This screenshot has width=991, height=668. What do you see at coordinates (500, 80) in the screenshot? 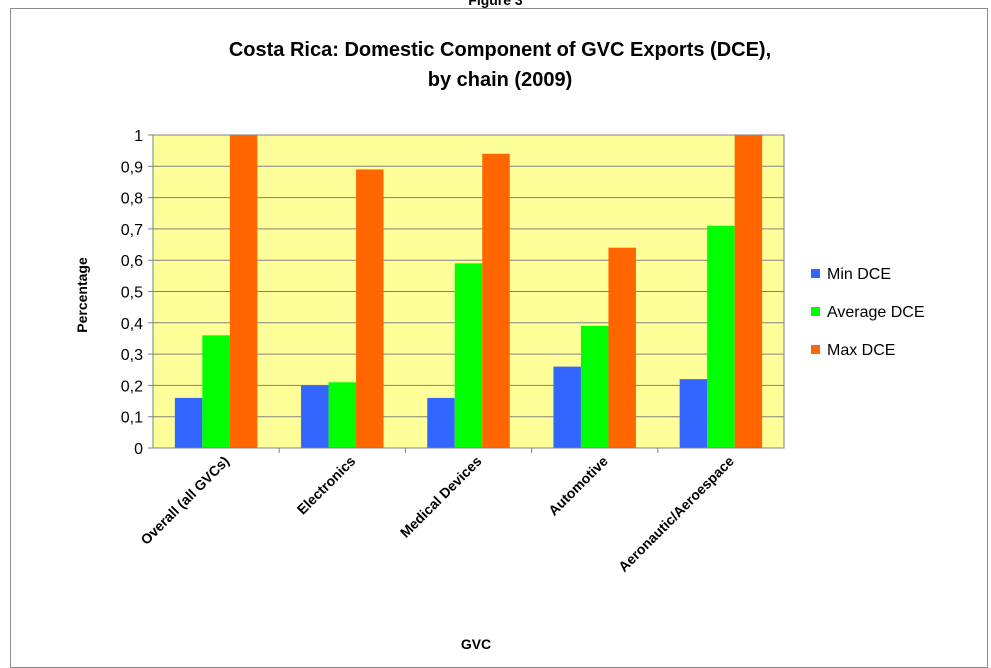
I see `chart-title-line-2: by chain (2009)` at bounding box center [500, 80].